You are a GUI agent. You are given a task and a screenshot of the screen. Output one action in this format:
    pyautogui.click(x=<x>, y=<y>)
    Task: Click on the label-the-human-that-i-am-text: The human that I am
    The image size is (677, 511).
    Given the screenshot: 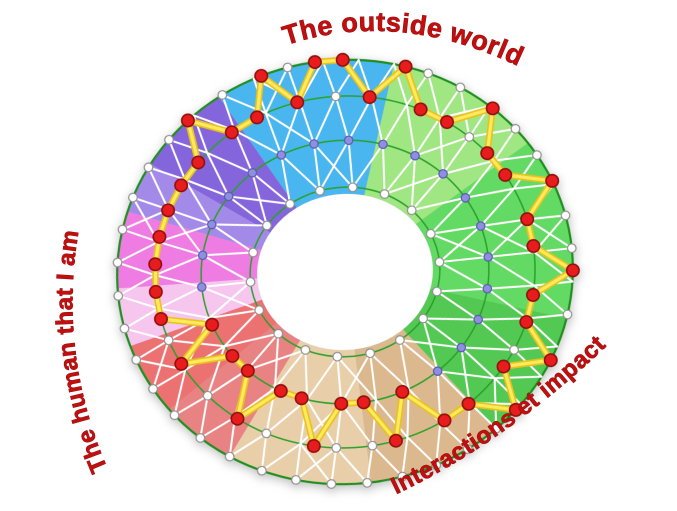 What is the action you would take?
    pyautogui.click(x=82, y=352)
    